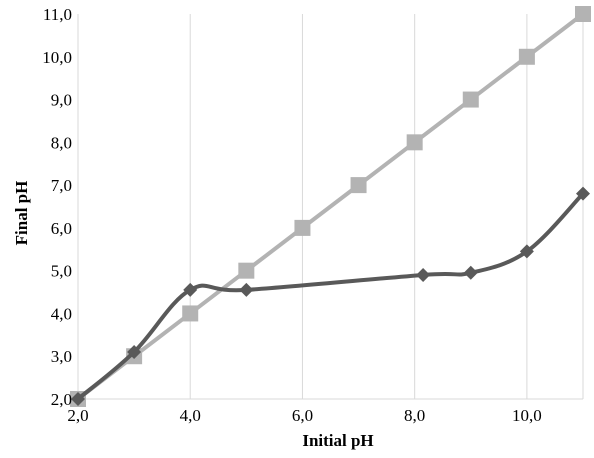 The height and width of the screenshot is (458, 594). I want to click on y-tick-label: 9,0, so click(61, 100).